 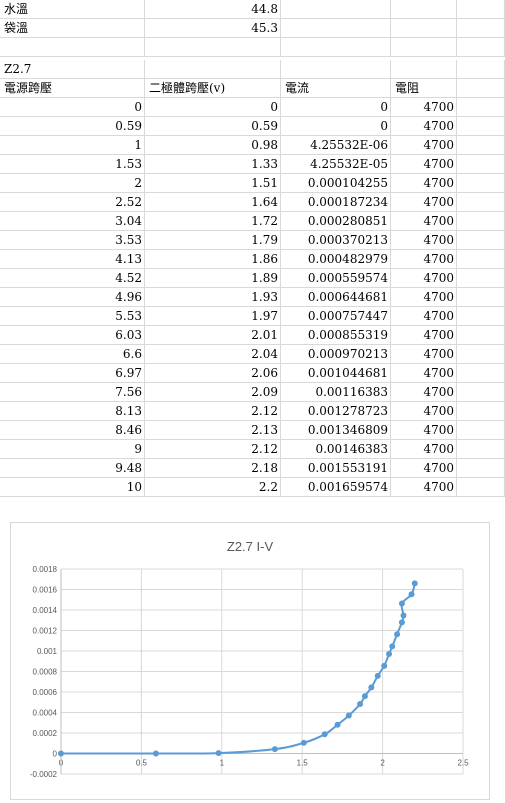 What do you see at coordinates (213, 9) in the screenshot?
I see `cell-value-water-temp: 44.8` at bounding box center [213, 9].